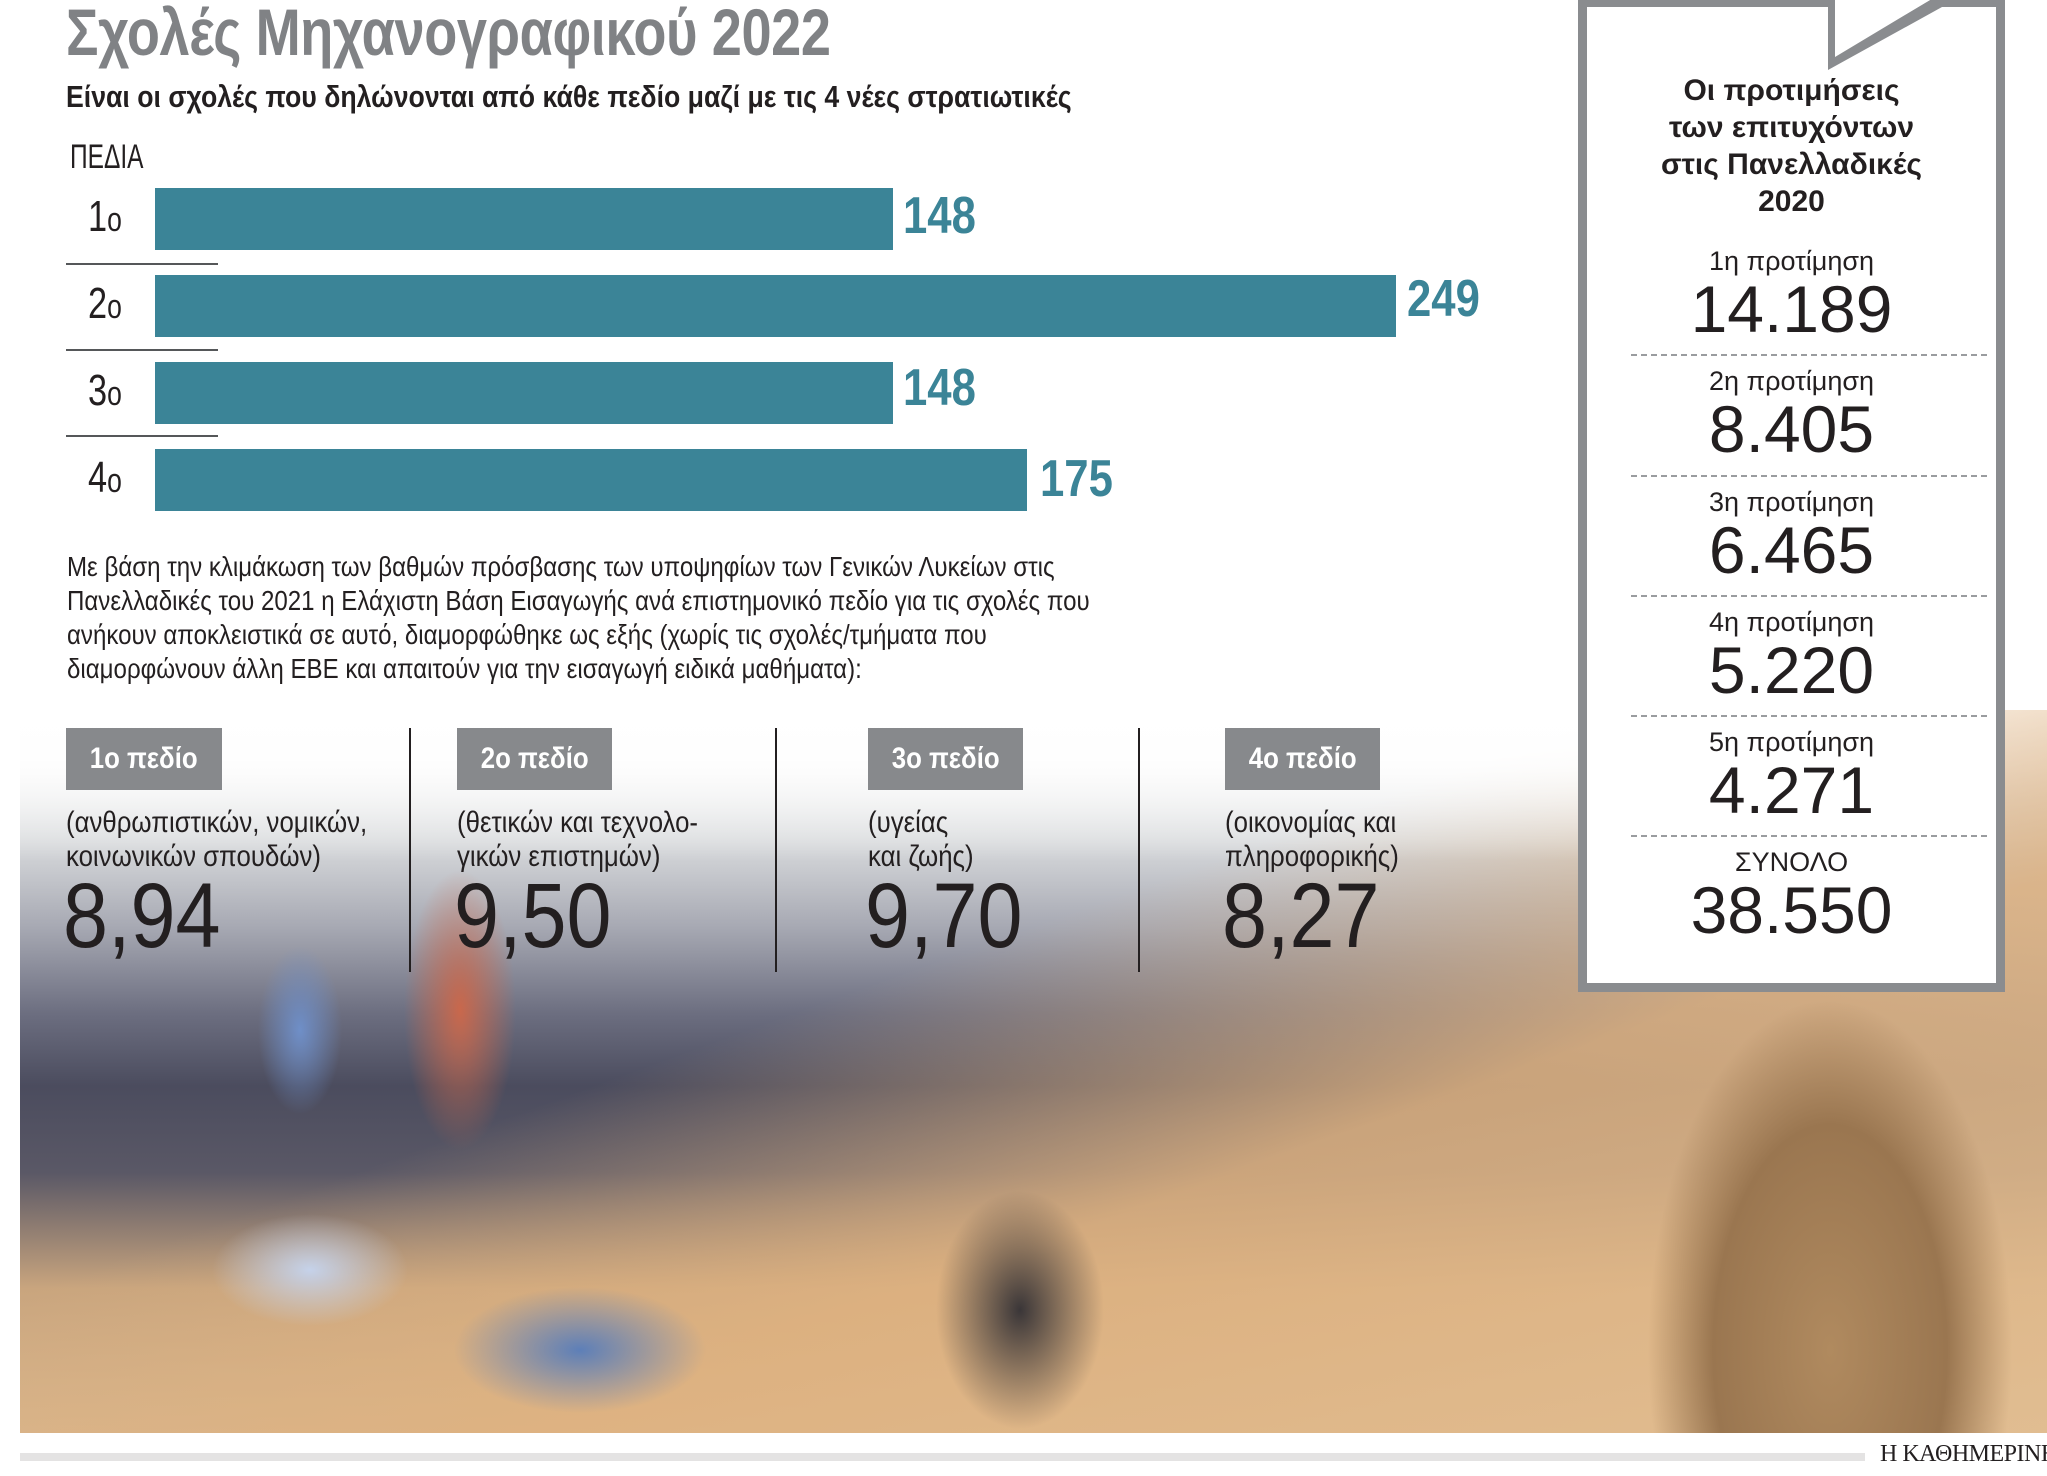 The width and height of the screenshot is (2047, 1476). I want to click on stat-preference-4: 4η προτίμηση 5.220, so click(1791, 656).